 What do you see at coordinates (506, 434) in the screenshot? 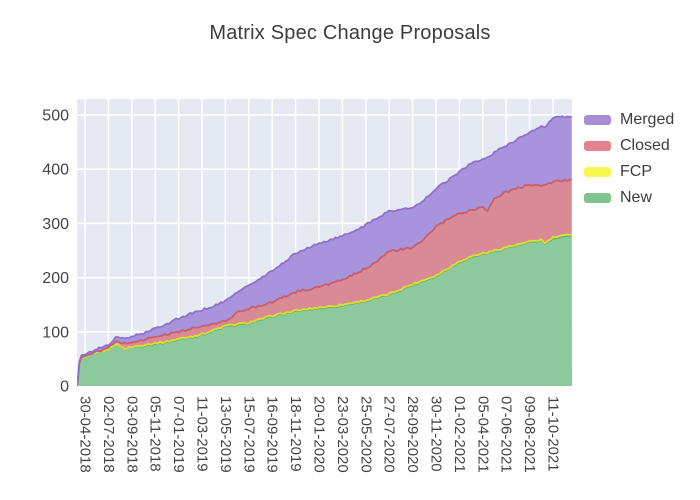
I see `x-tick-label: 07-06-2021` at bounding box center [506, 434].